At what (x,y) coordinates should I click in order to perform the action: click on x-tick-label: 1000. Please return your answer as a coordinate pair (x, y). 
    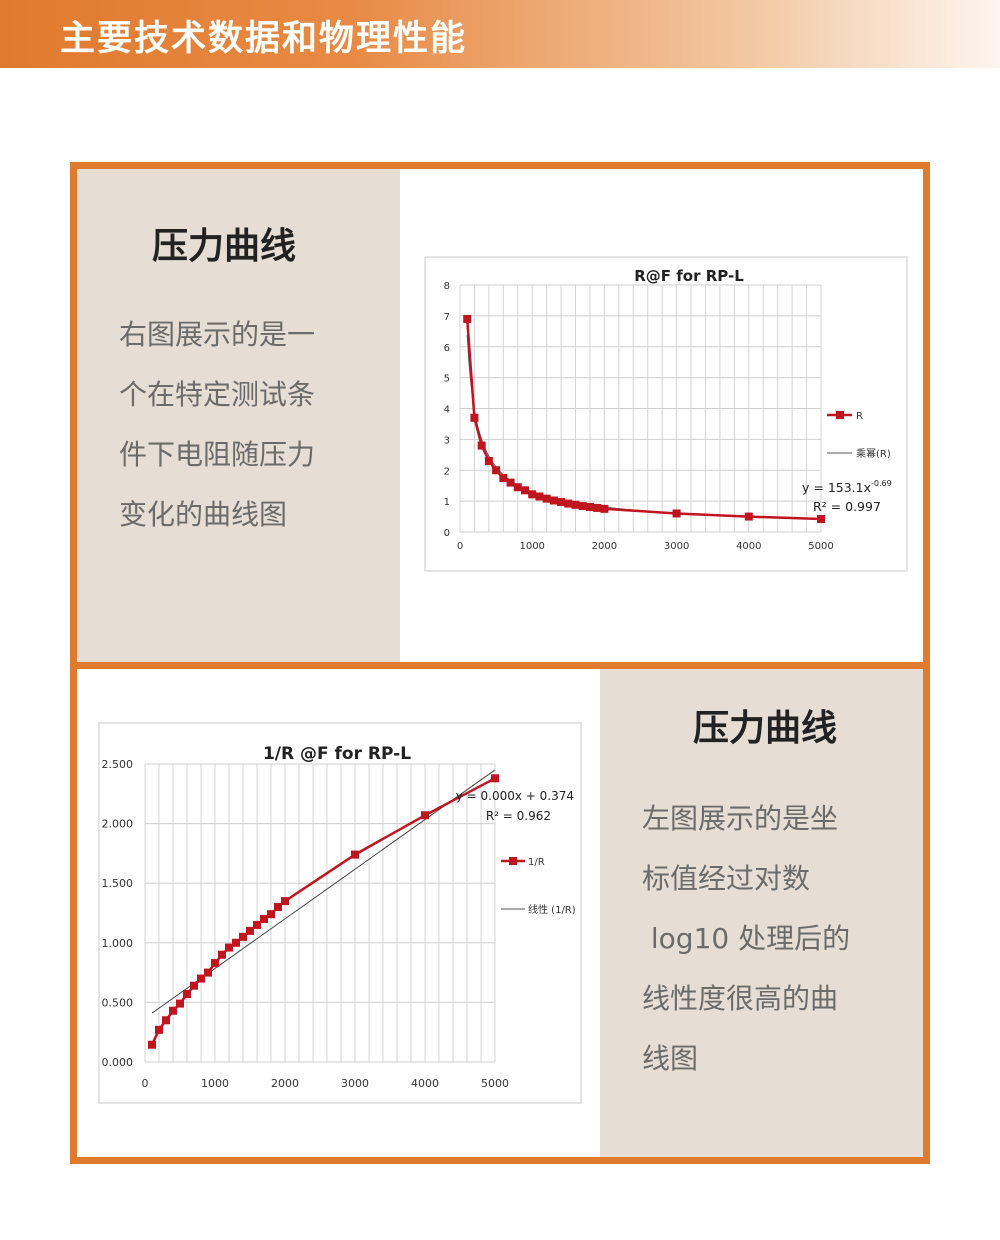
    Looking at the image, I should click on (215, 1083).